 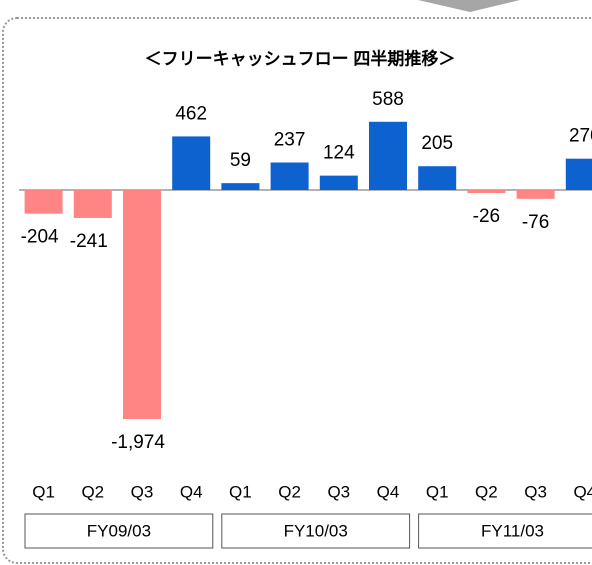 I want to click on chart-title: ＜フリーキャッシュフロー 四半期推移＞, so click(x=300, y=58).